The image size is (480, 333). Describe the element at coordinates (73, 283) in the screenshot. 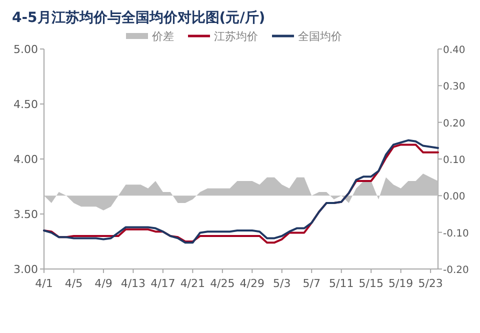

I see `x-tick-label: 4/5` at that location.